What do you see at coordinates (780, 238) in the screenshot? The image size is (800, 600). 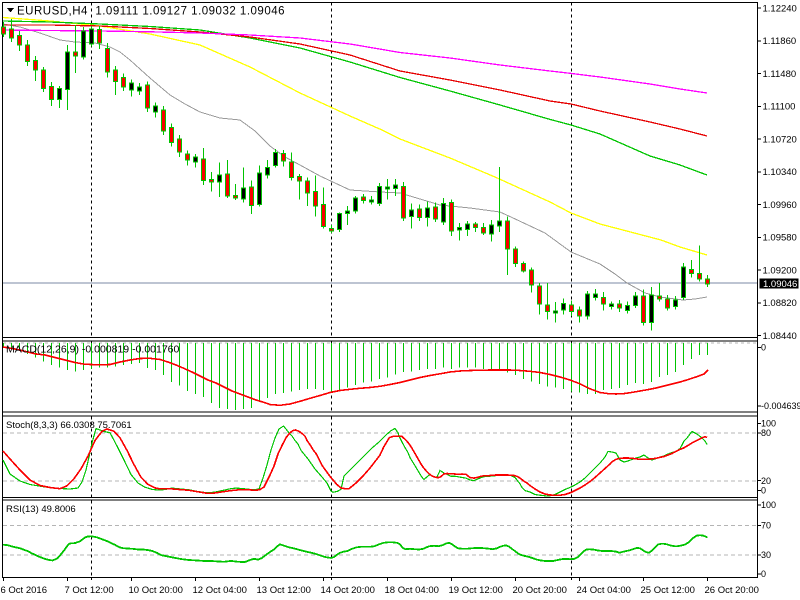 I see `svg-text: 1.09580` at bounding box center [780, 238].